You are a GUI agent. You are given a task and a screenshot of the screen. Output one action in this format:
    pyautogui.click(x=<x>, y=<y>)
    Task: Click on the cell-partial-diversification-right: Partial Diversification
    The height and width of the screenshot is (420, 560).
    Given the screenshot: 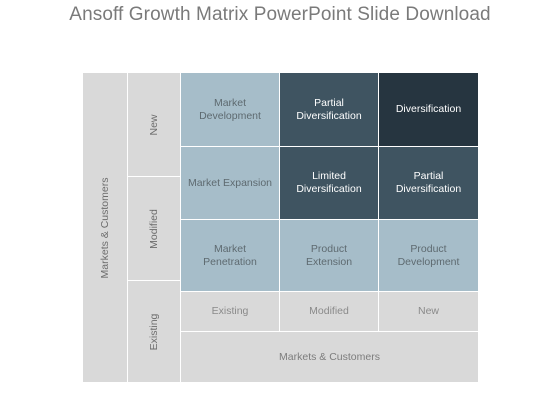 What is the action you would take?
    pyautogui.click(x=428, y=183)
    